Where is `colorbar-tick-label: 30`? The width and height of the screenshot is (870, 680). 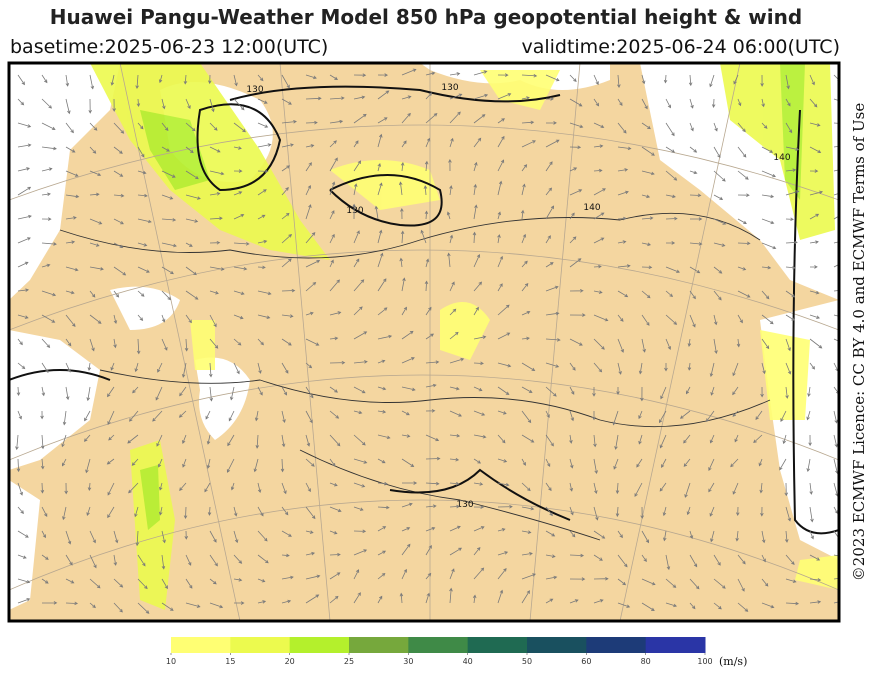
colorbar-tick-label: 30 is located at coordinates (408, 661).